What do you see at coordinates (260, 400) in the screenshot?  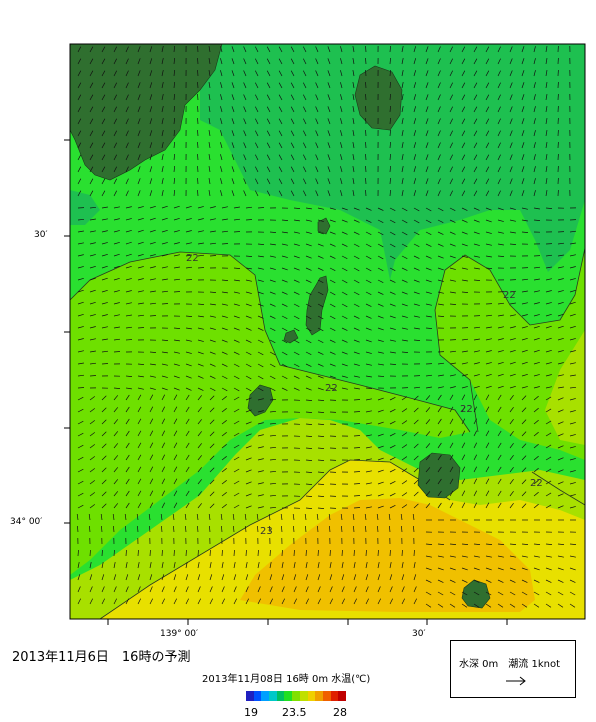 I see `kozushima-island` at bounding box center [260, 400].